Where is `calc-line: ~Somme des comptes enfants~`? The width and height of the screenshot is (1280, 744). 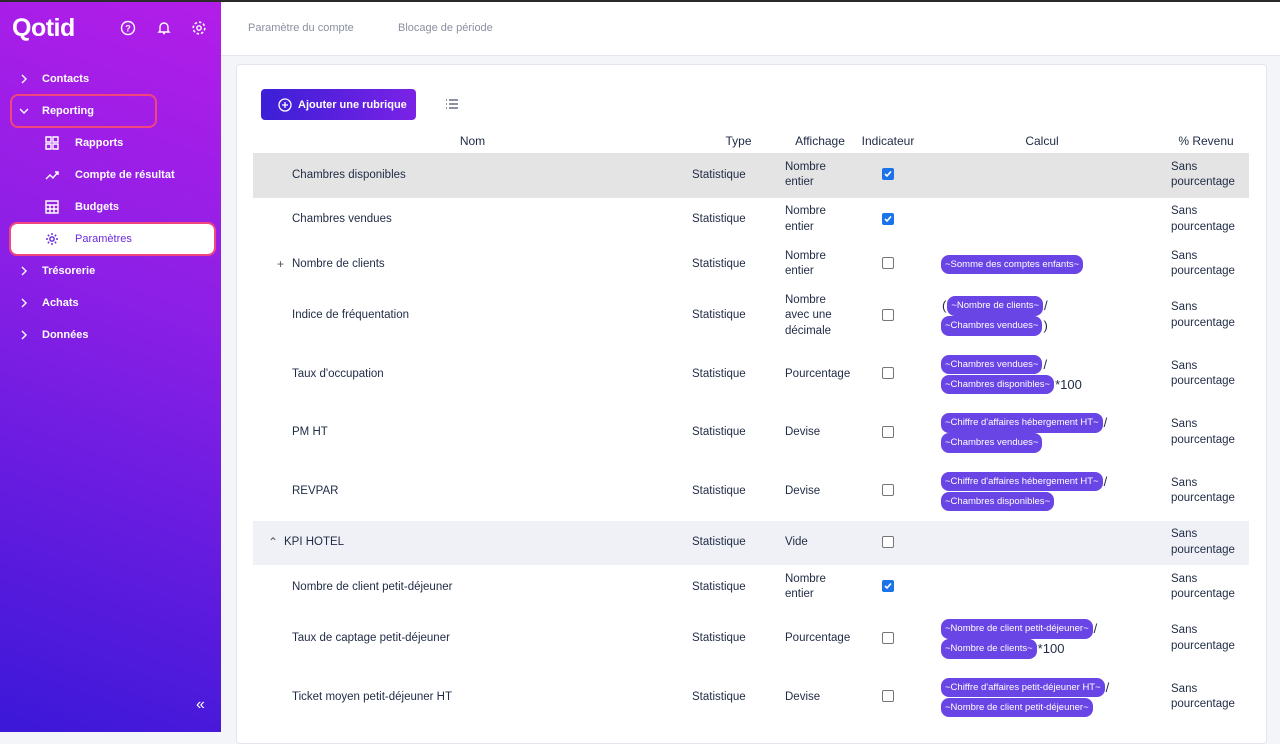
calc-line: ~Somme des comptes enfants~ is located at coordinates (1052, 264).